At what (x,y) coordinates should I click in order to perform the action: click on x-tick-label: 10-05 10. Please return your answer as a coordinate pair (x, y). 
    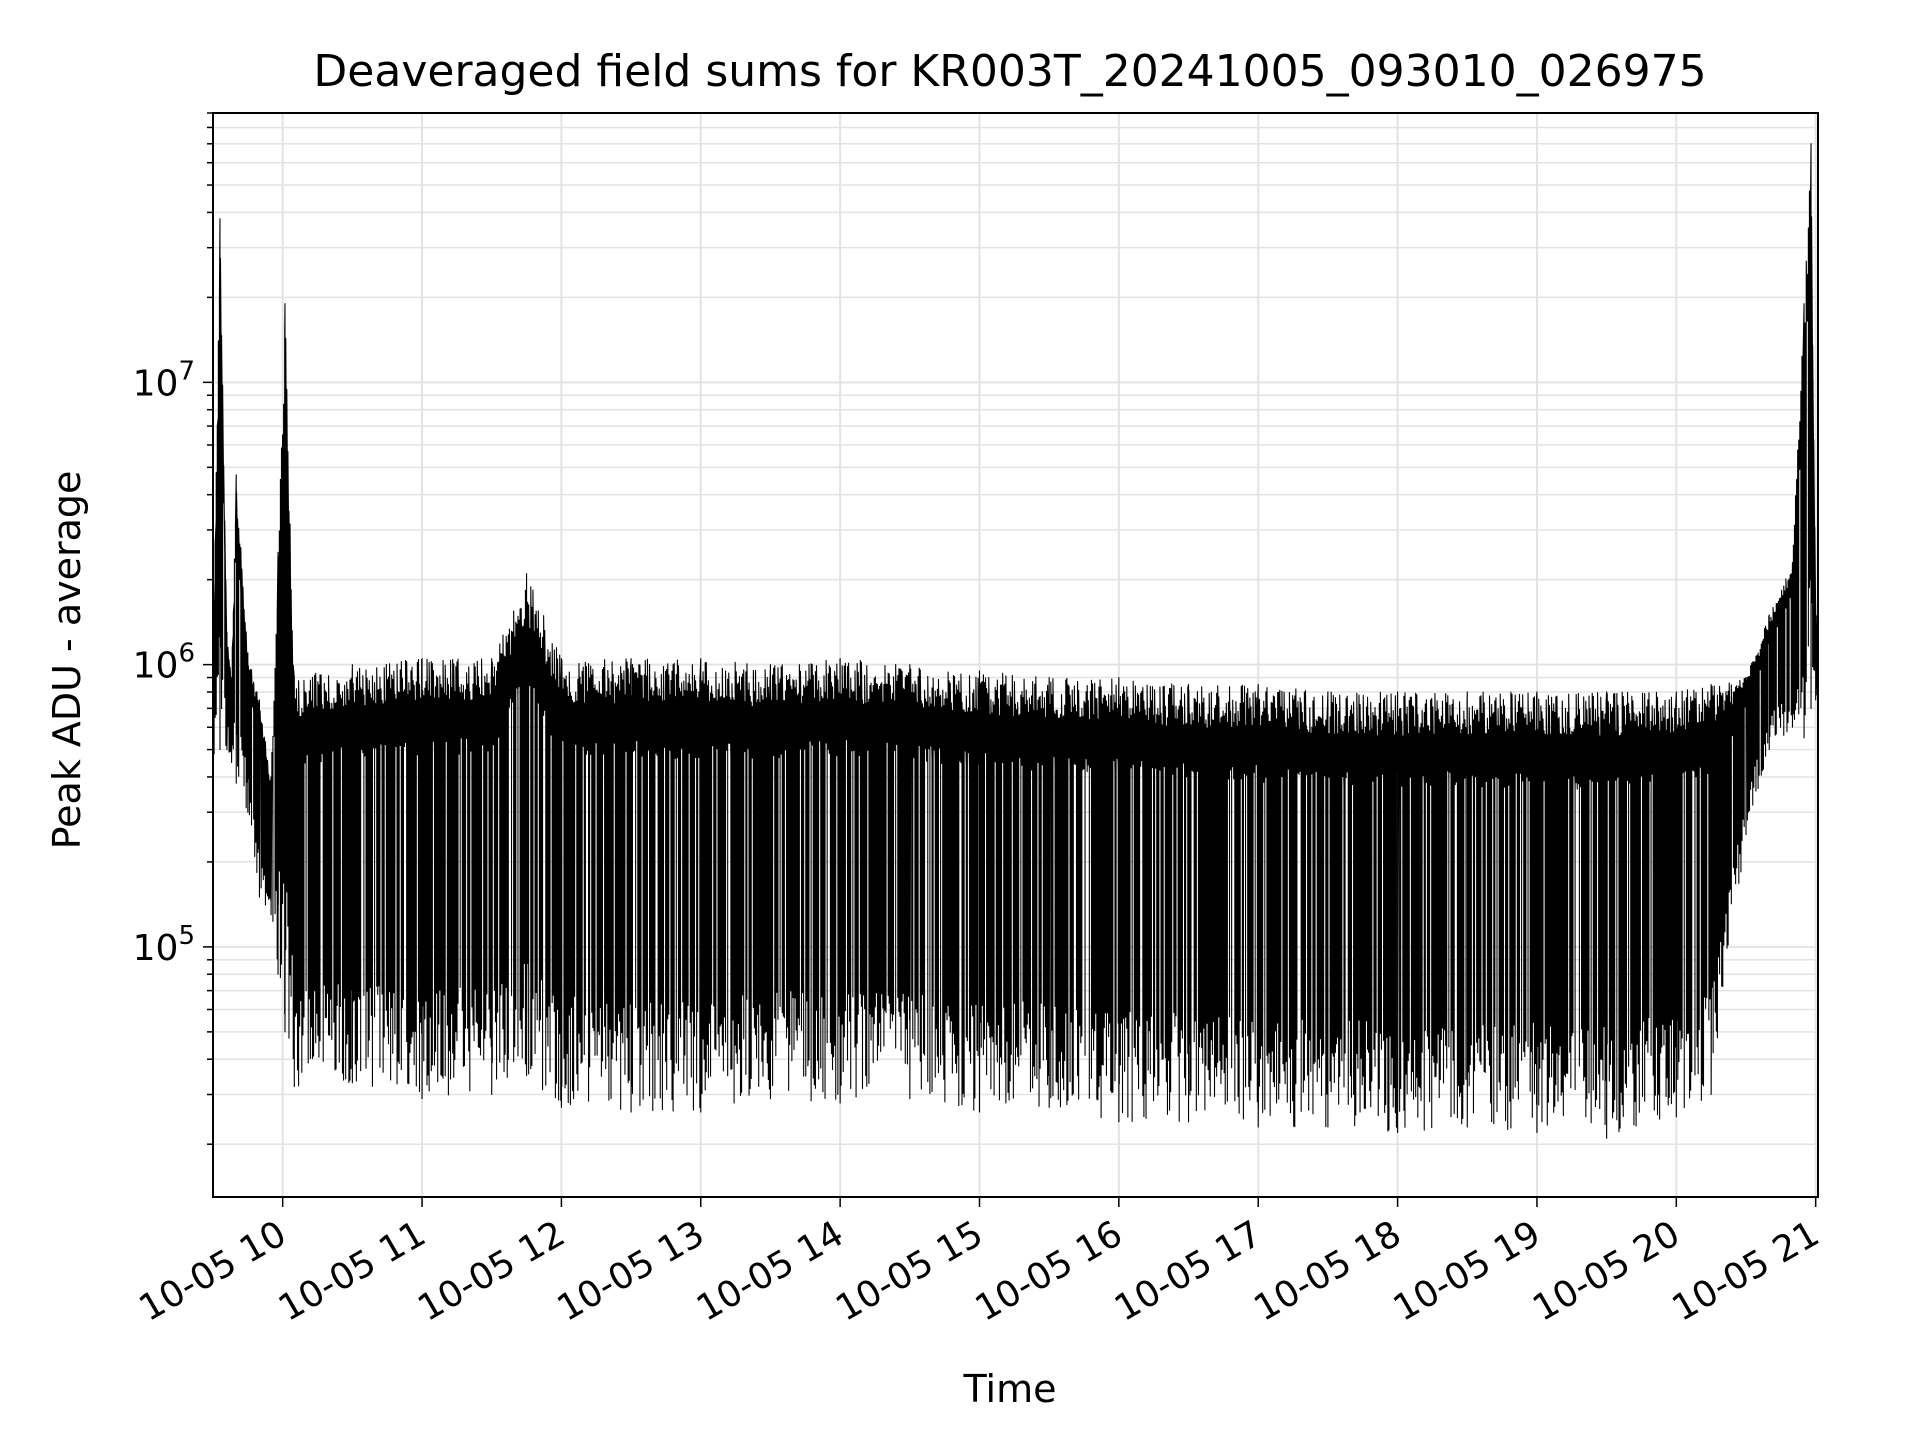
    Looking at the image, I should click on (213, 1271).